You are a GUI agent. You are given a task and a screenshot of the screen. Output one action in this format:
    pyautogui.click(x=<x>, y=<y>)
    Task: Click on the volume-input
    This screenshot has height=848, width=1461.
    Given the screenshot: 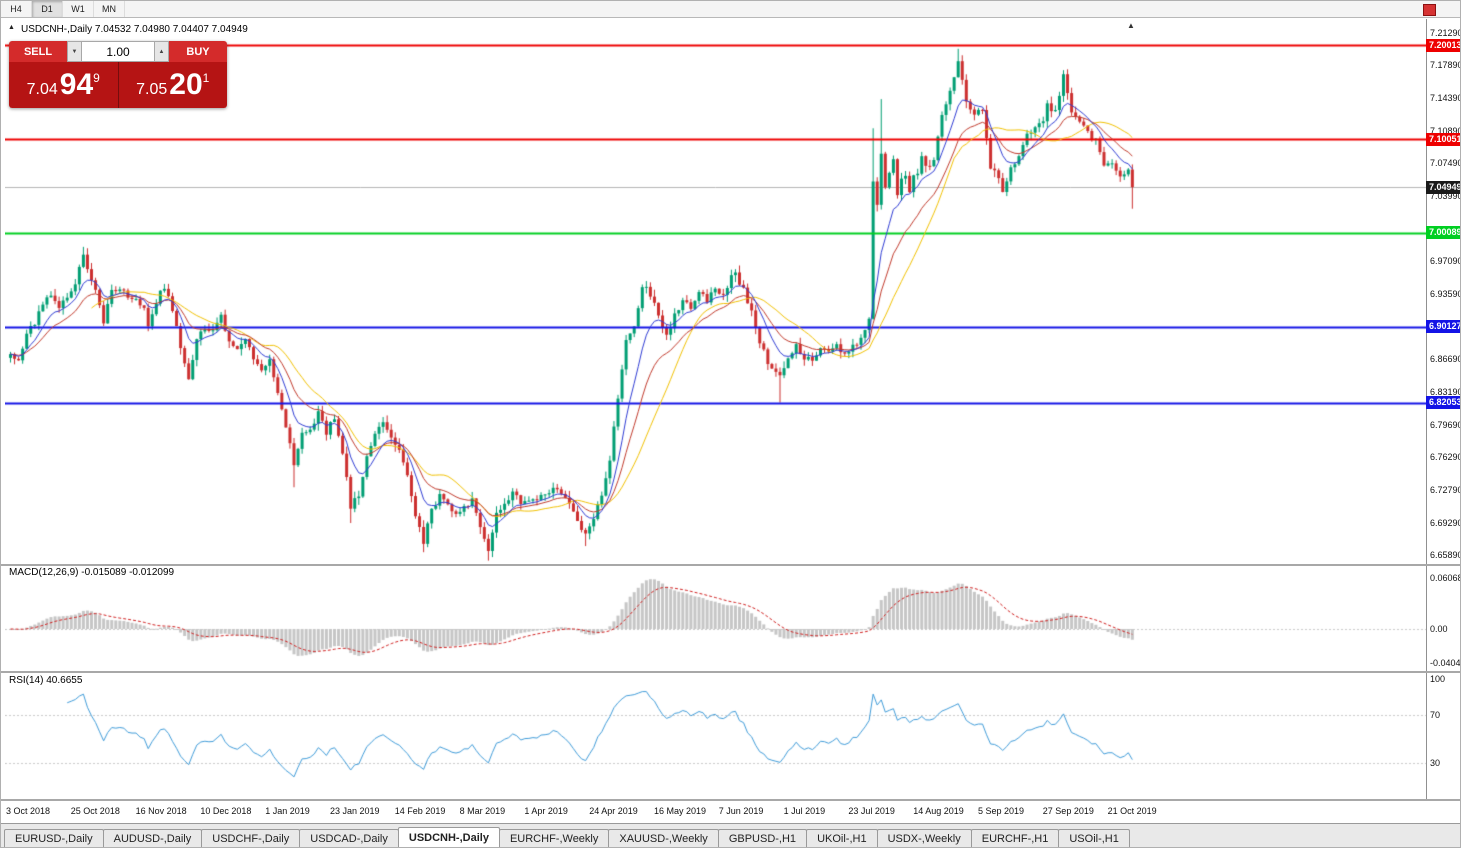 What is the action you would take?
    pyautogui.click(x=118, y=51)
    